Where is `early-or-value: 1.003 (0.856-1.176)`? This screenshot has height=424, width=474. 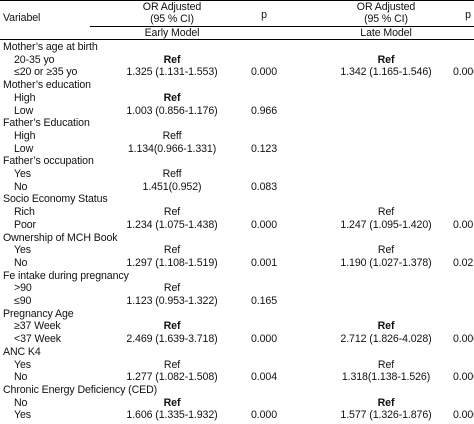
early-or-value: 1.003 (0.856-1.176) is located at coordinates (172, 111).